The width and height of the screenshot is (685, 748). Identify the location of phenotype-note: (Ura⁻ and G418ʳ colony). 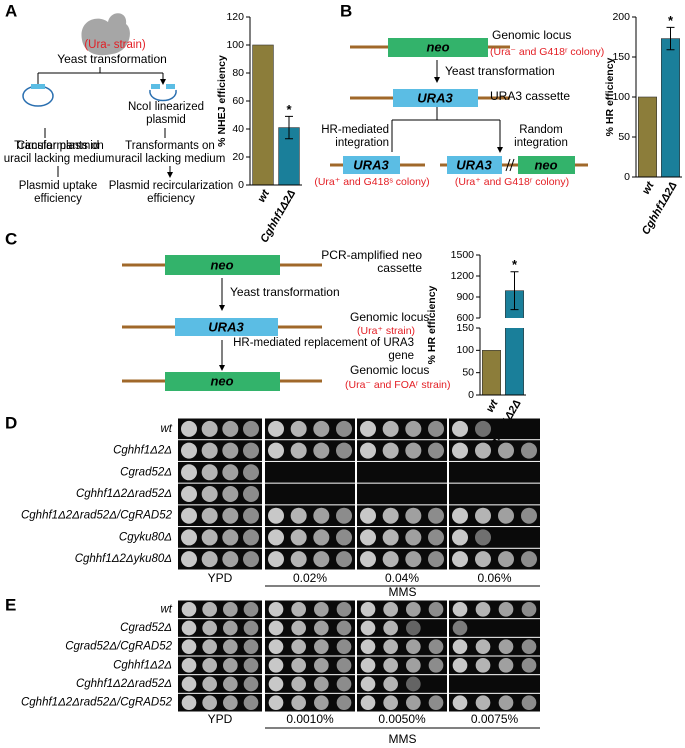
(547, 52).